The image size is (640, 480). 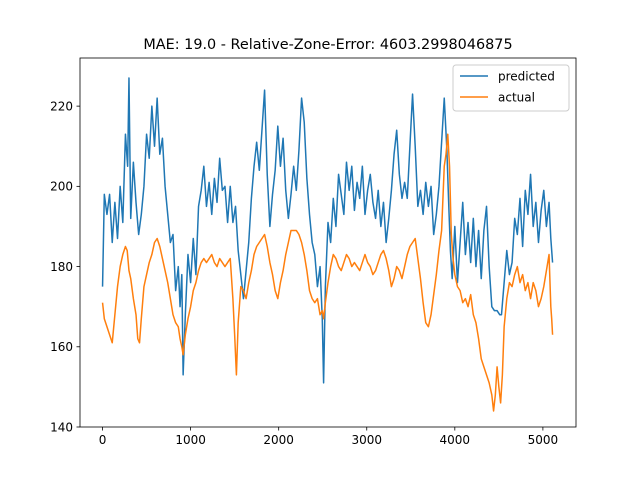 I want to click on legend-label-predicted: predicted, so click(x=526, y=76).